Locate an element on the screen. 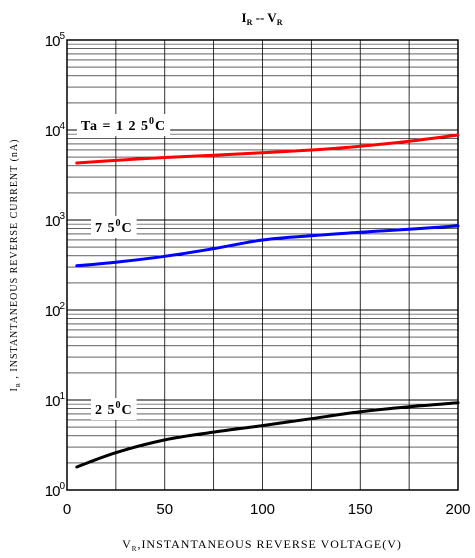 This screenshot has height=558, width=475. x-axis-label: VR,INSTANTANEOUS REVERSE VOLTAGE(V) is located at coordinates (262, 545).